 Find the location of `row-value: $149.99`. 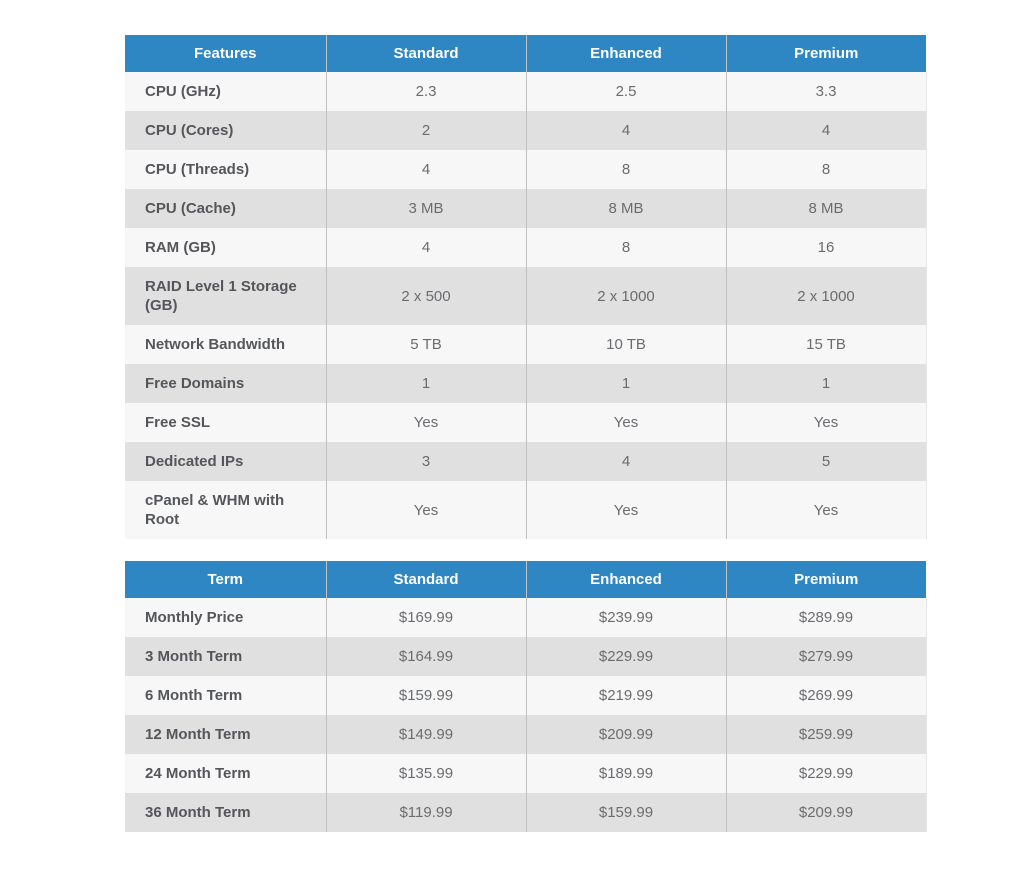

row-value: $149.99 is located at coordinates (425, 734).